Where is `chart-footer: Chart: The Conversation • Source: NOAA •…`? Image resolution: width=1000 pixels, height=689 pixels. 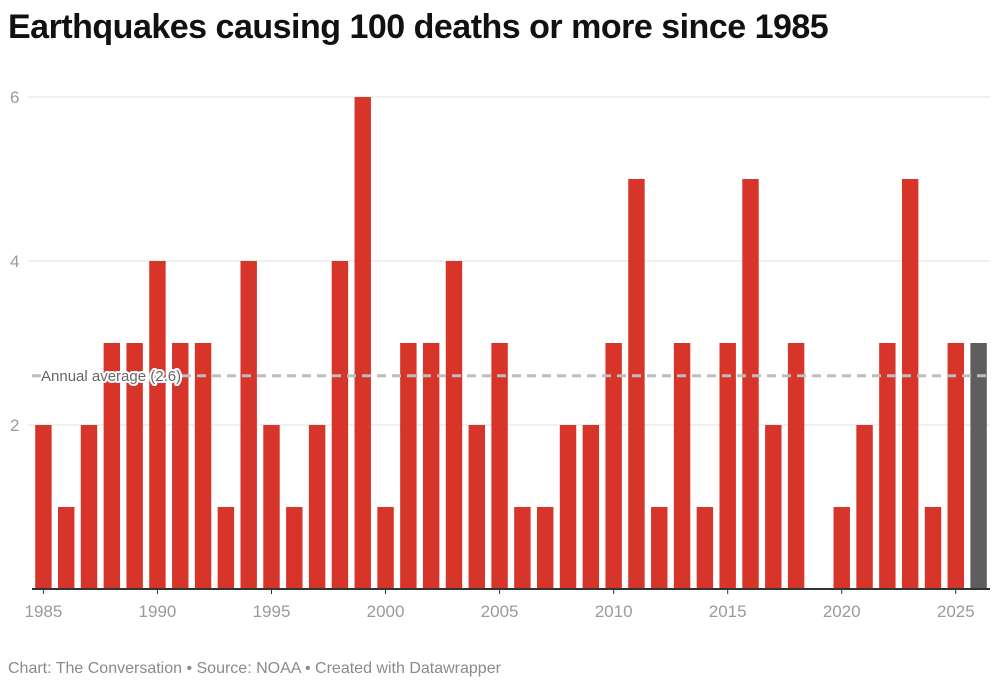 chart-footer: Chart: The Conversation • Source: NOAA •… is located at coordinates (254, 668).